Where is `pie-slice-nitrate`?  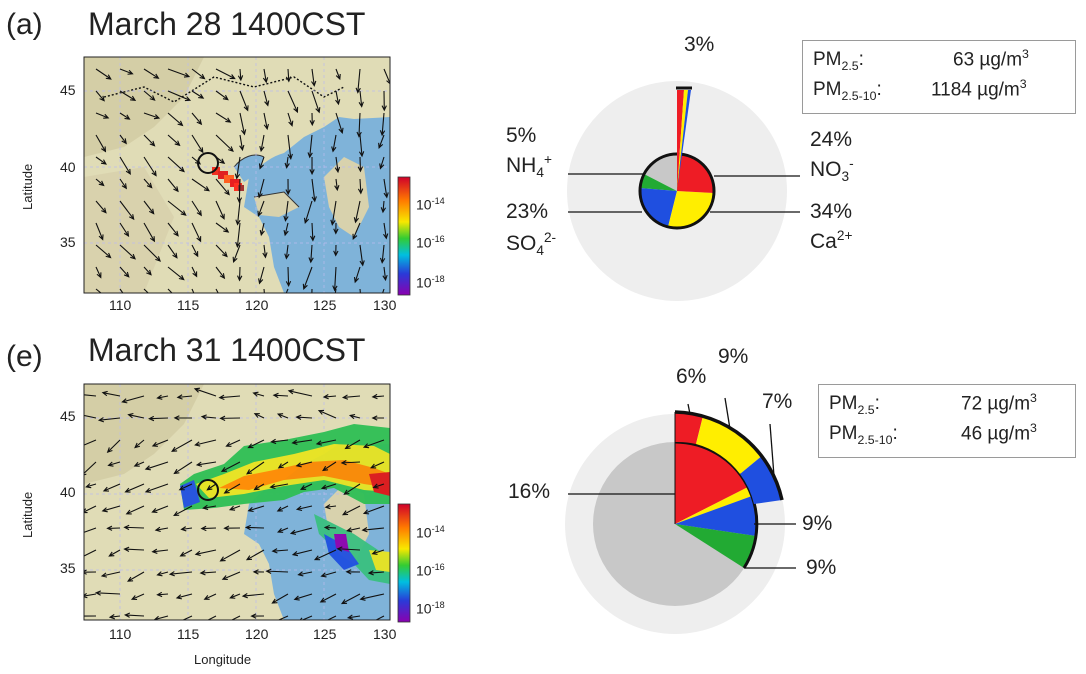 pie-slice-nitrate is located at coordinates (696, 173).